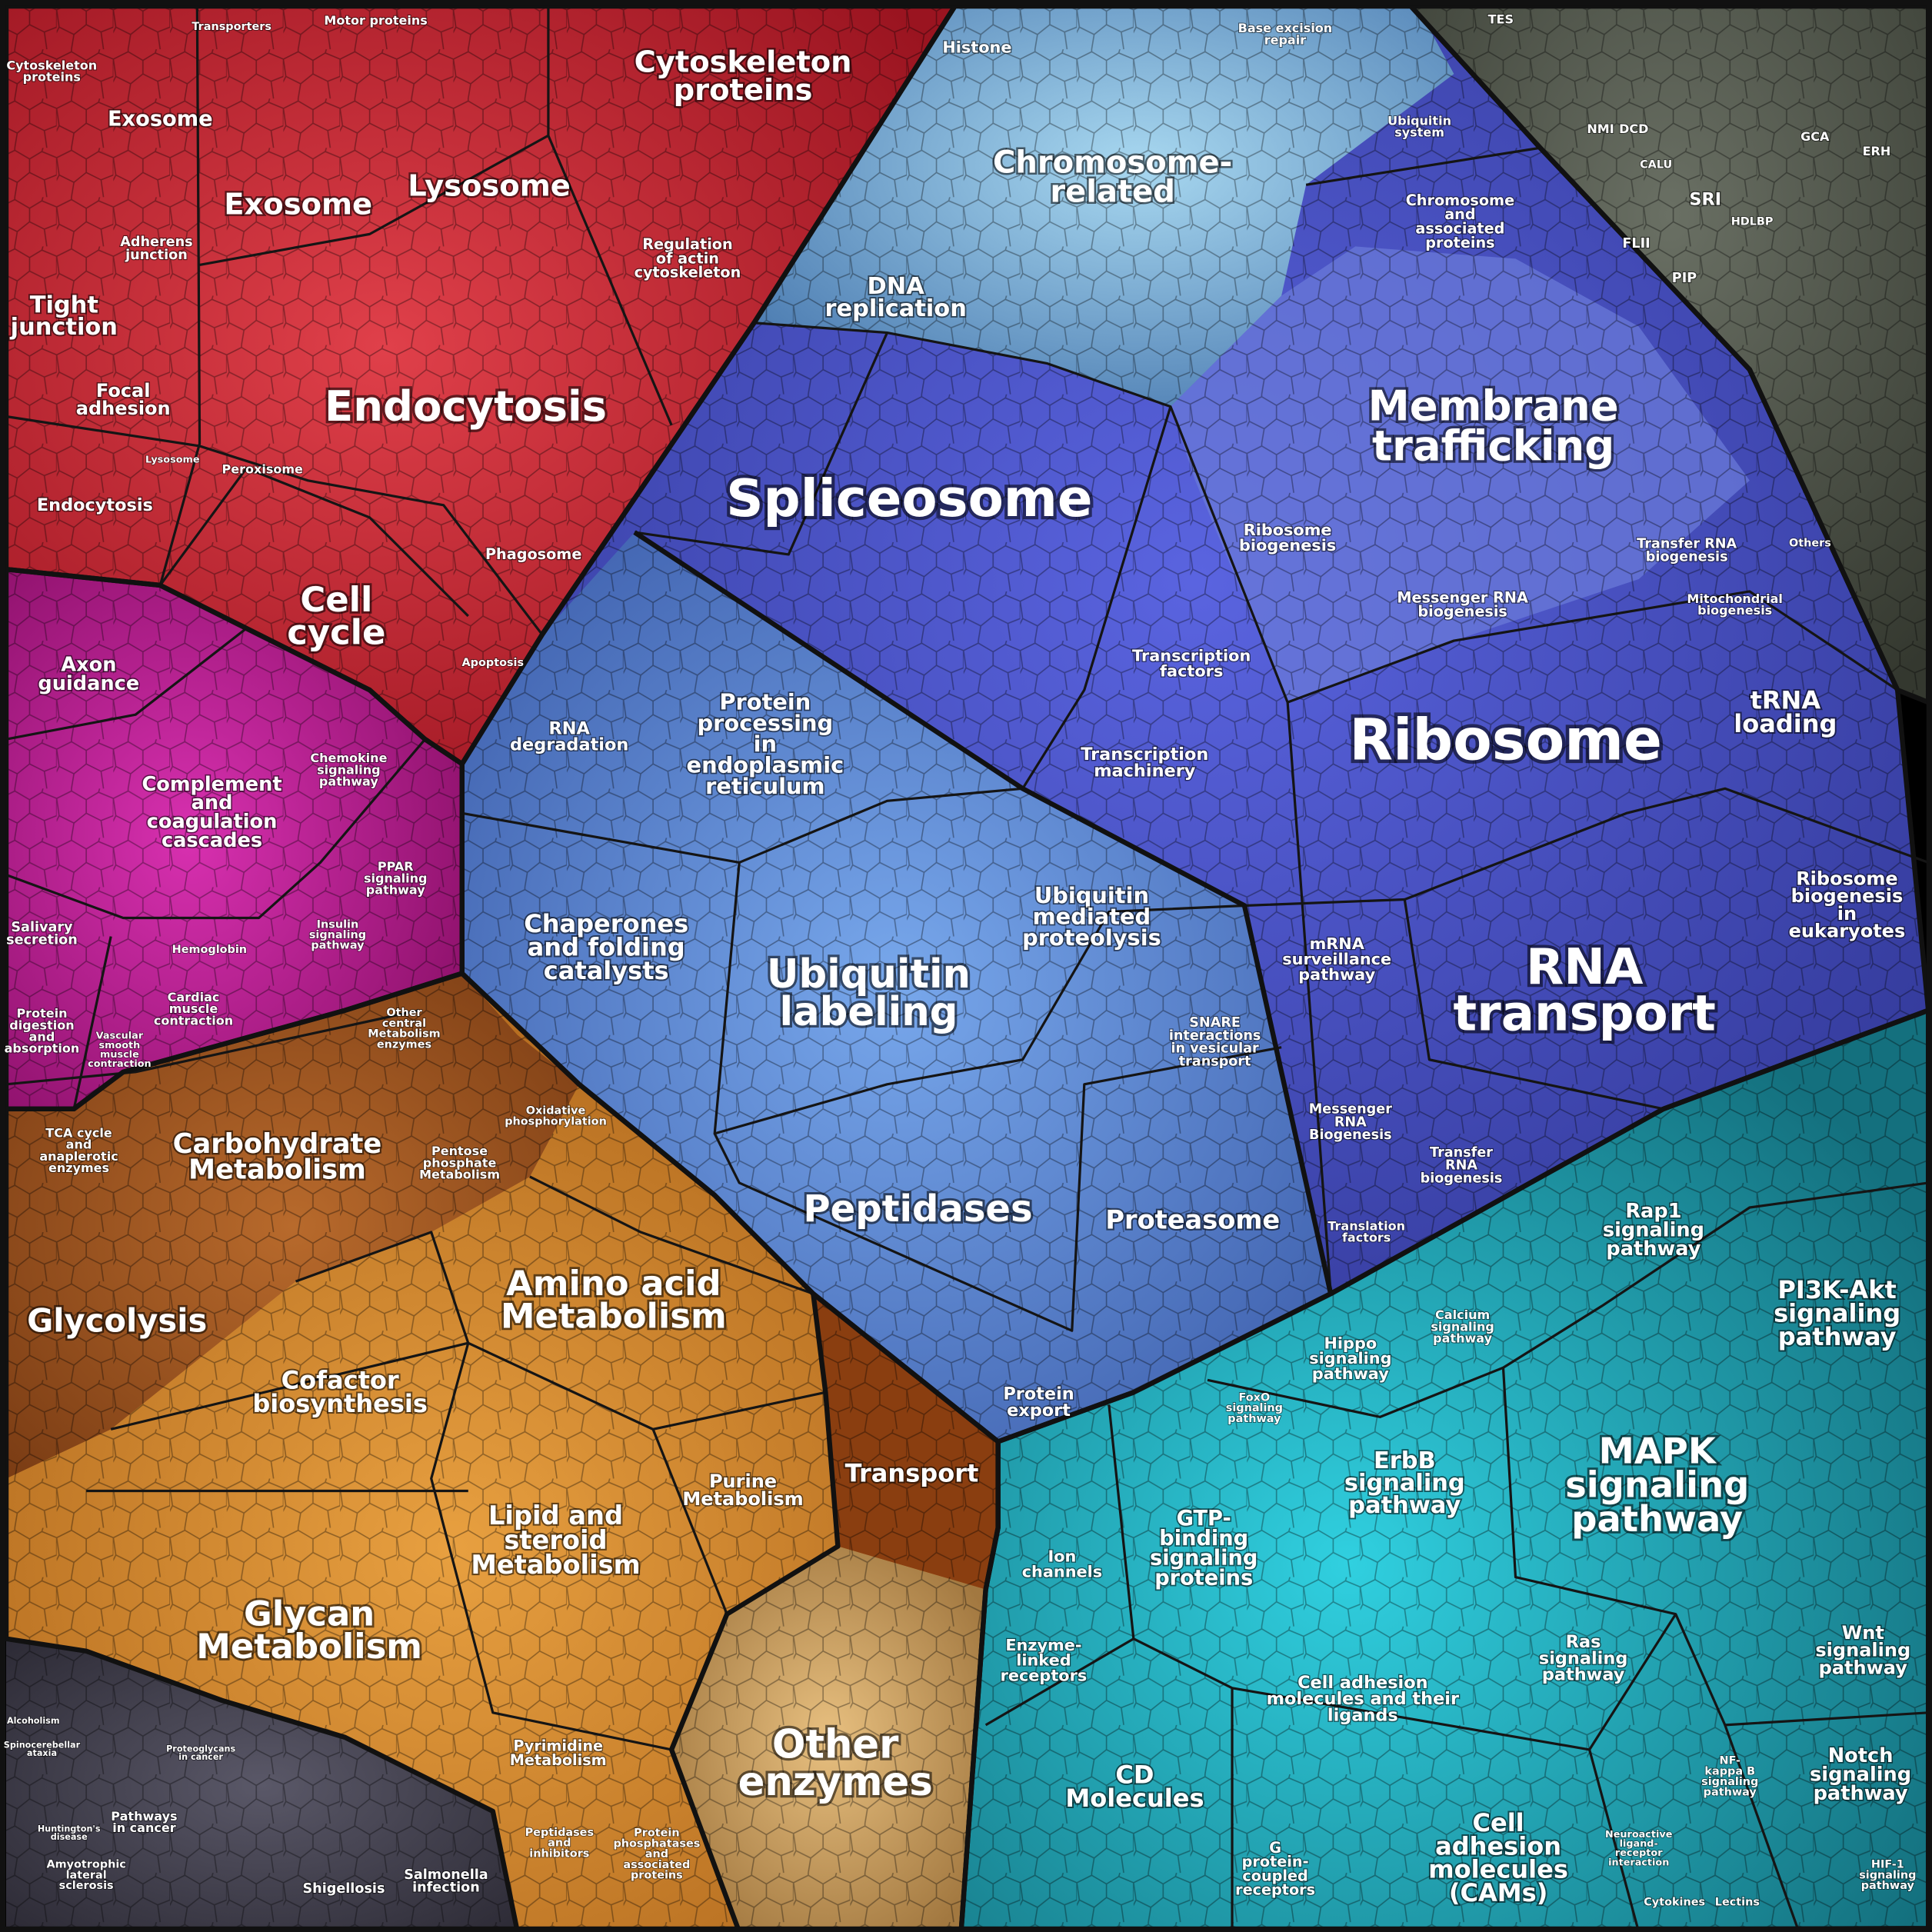 Image resolution: width=1932 pixels, height=1932 pixels. Describe the element at coordinates (1656, 165) in the screenshot. I see `label-line: CALU` at that location.